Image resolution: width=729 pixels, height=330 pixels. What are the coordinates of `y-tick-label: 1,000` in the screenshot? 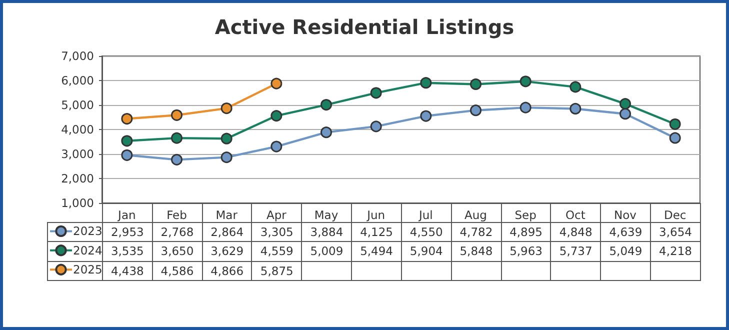 It's located at (77, 203).